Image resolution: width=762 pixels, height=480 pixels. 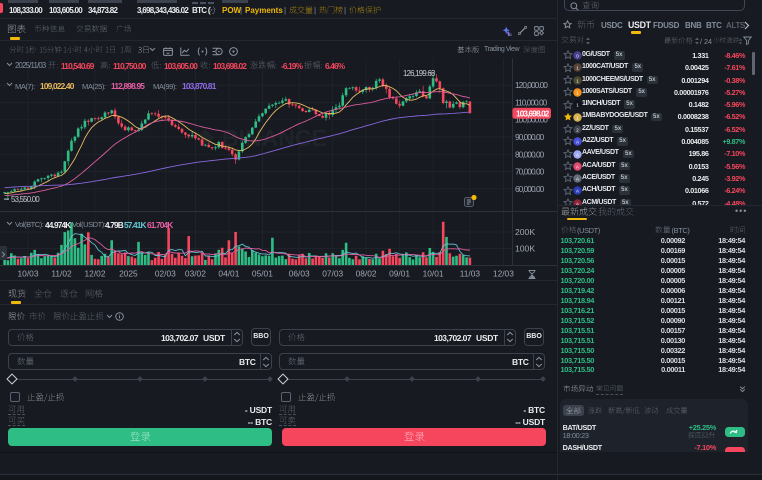 I want to click on svg-text: 200K, so click(x=525, y=232).